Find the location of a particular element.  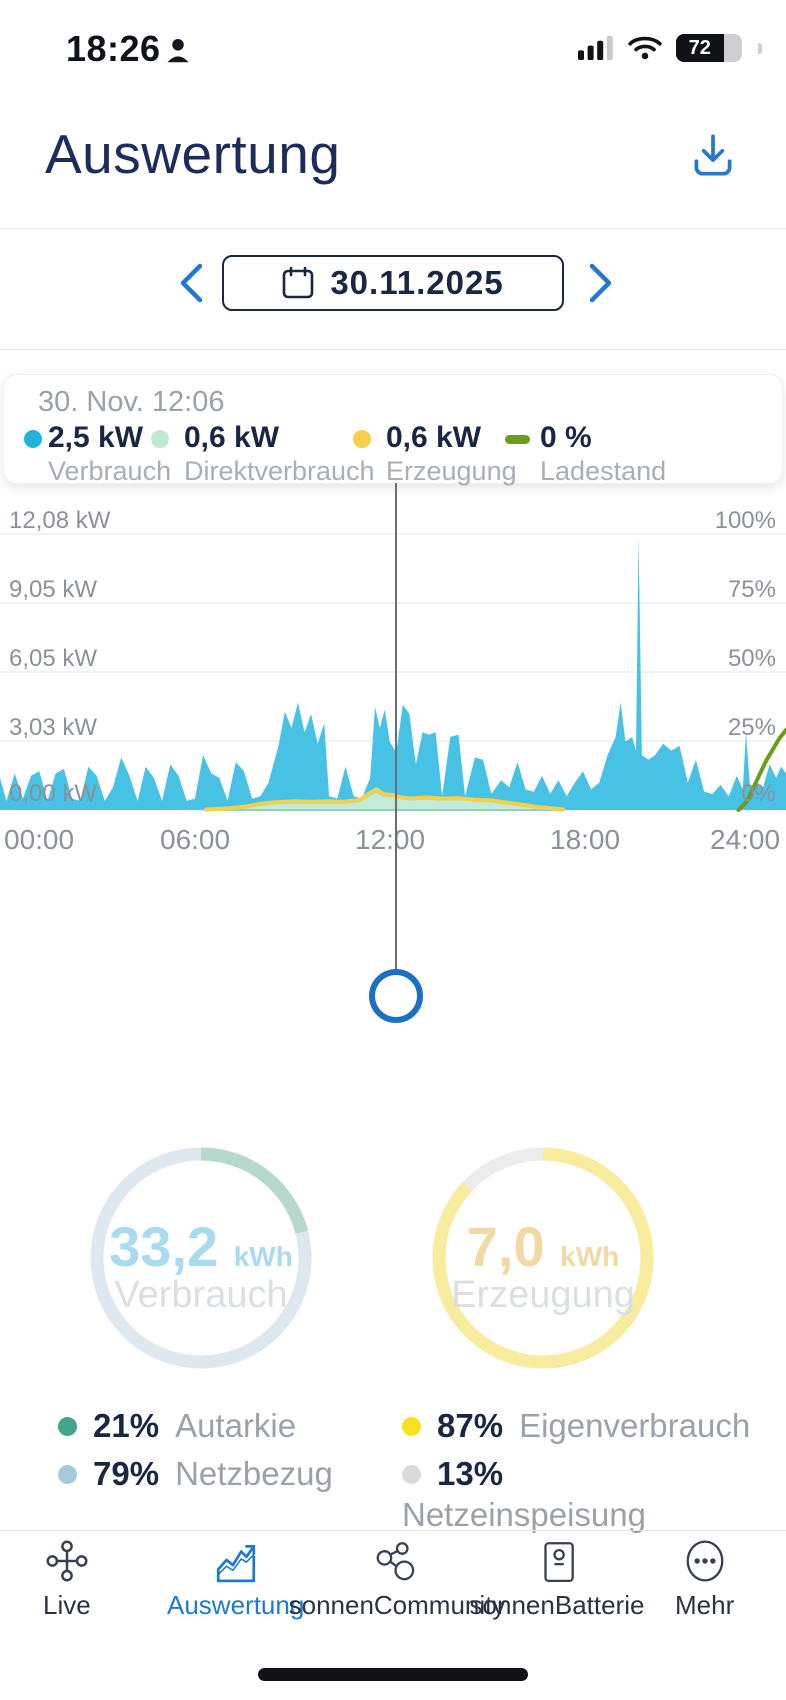

verbrauch-value: 2,5 kW is located at coordinates (96, 437).